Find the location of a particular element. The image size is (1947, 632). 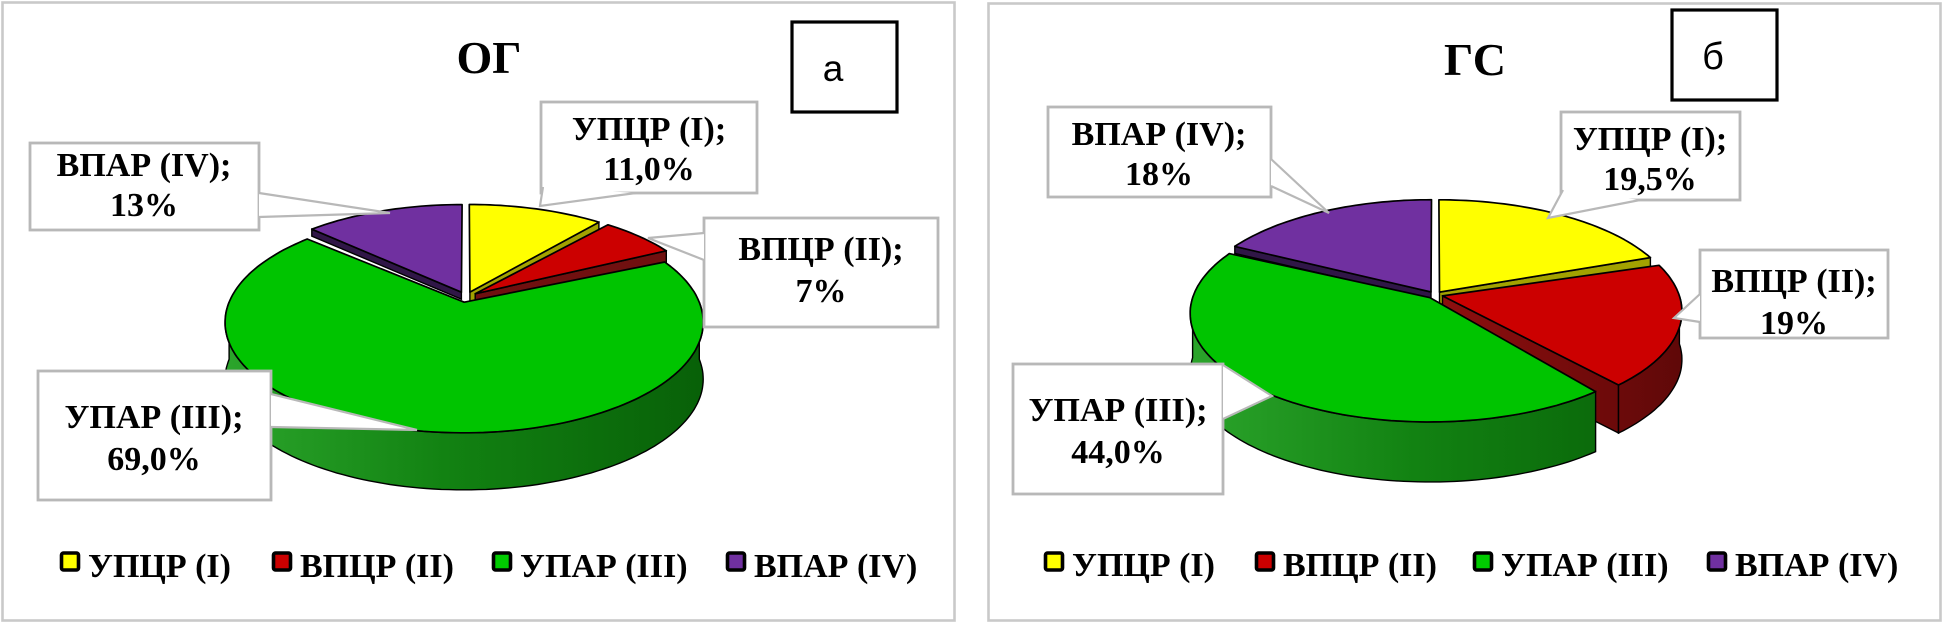

svg-text: 11,0% is located at coordinates (649, 169).